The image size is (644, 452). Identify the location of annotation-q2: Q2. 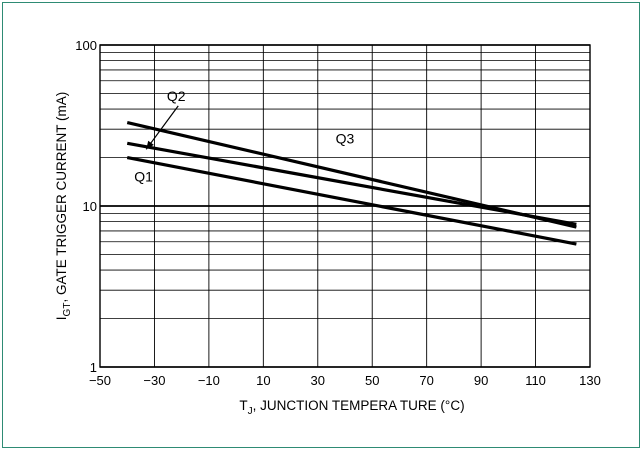
(176, 96).